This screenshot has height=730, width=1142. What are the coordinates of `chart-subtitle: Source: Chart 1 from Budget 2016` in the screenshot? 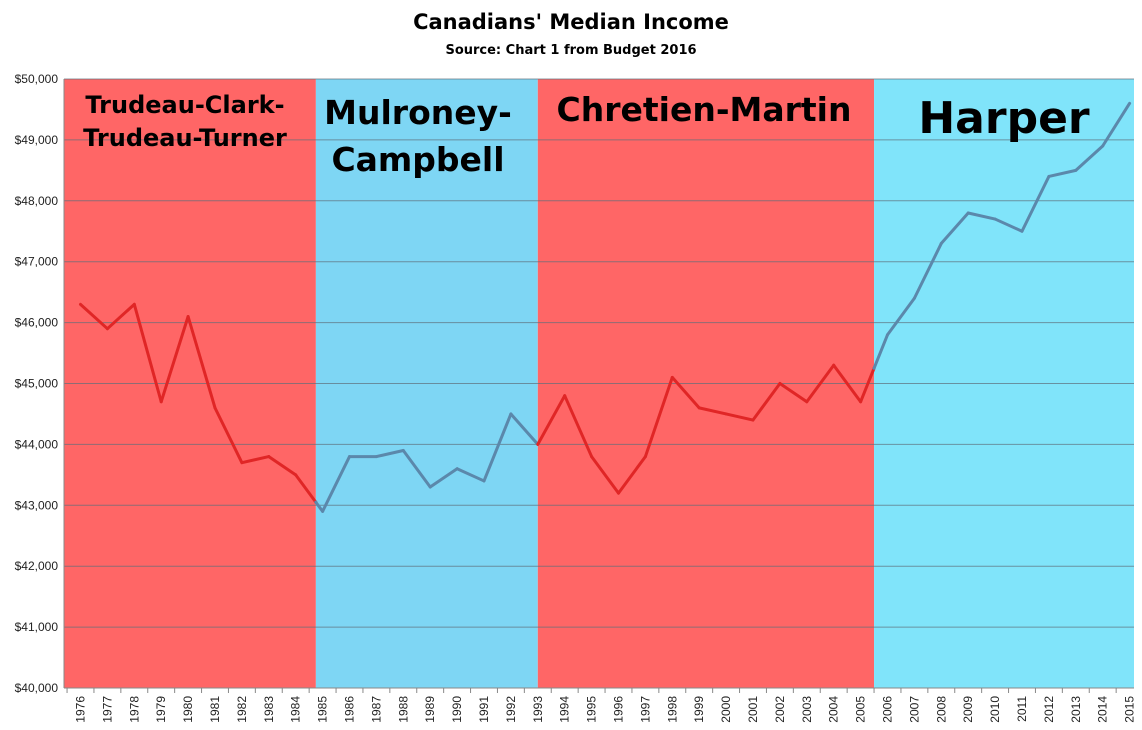 It's located at (571, 50).